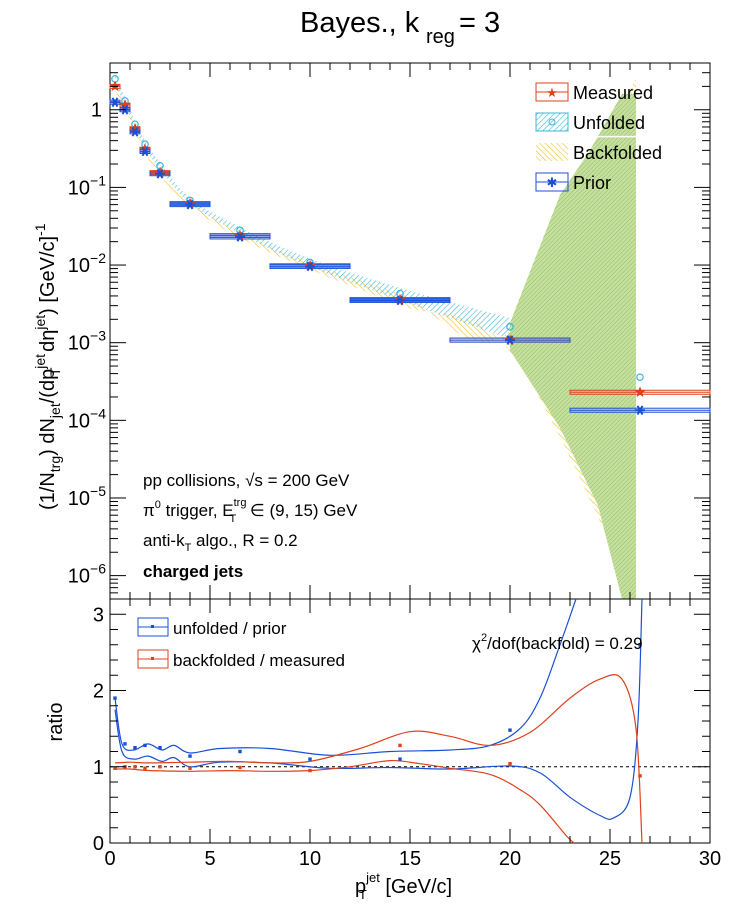  Describe the element at coordinates (56, 722) in the screenshot. I see `bottom-y-axis-label: ratio` at that location.